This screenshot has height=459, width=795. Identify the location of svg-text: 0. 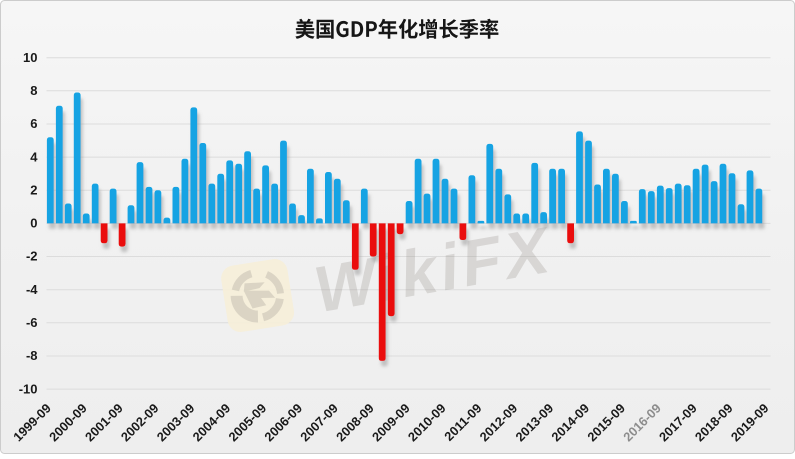
(33, 223).